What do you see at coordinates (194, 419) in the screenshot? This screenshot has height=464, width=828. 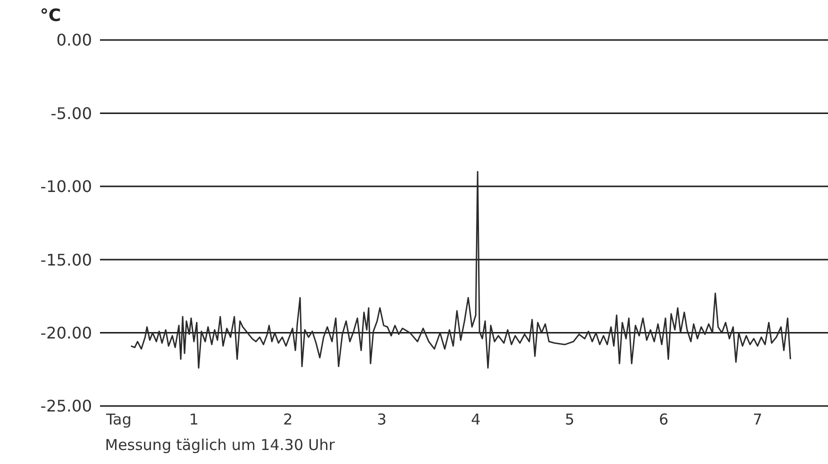 I see `x-tick-label: 1` at bounding box center [194, 419].